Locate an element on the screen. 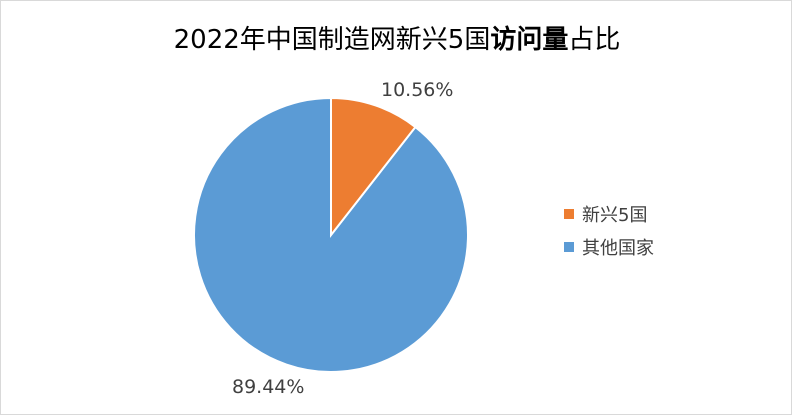 The width and height of the screenshot is (792, 415). data-label-1: 89.44% is located at coordinates (268, 387).